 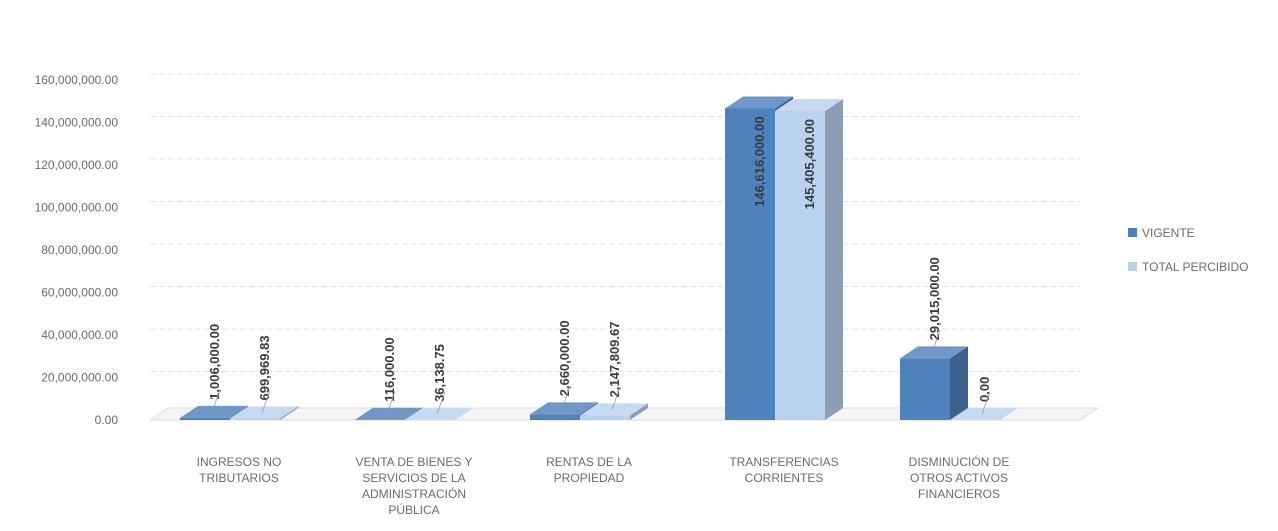 I want to click on data-label: 116,000.00, so click(x=389, y=369).